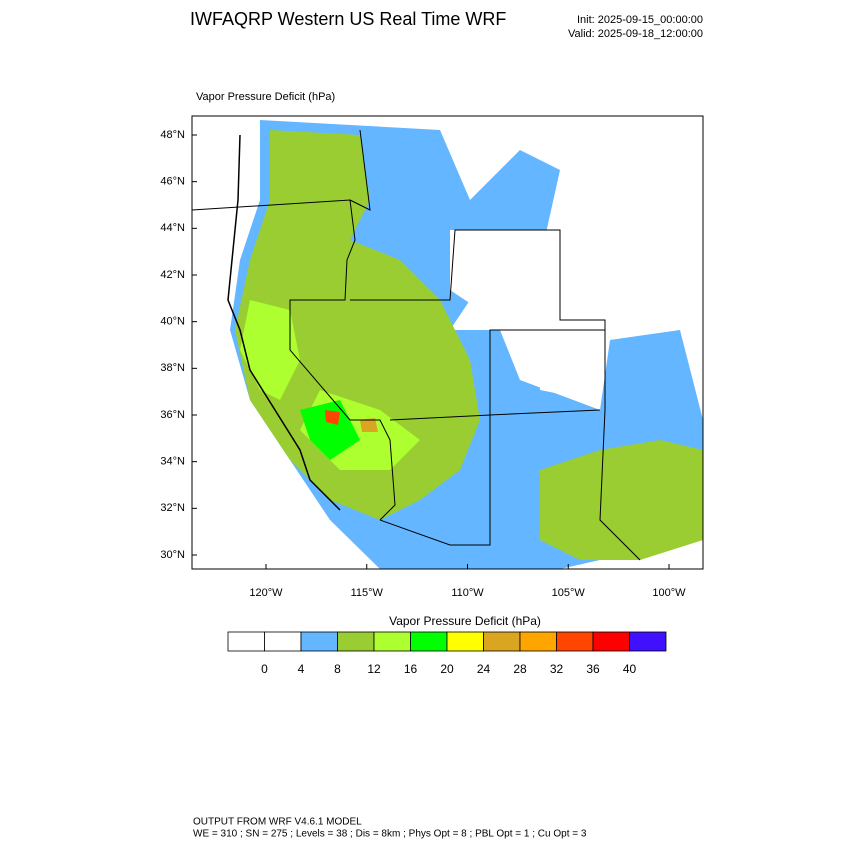  I want to click on valid-time: Valid: 2025-09-18_12:00:00, so click(635, 34).